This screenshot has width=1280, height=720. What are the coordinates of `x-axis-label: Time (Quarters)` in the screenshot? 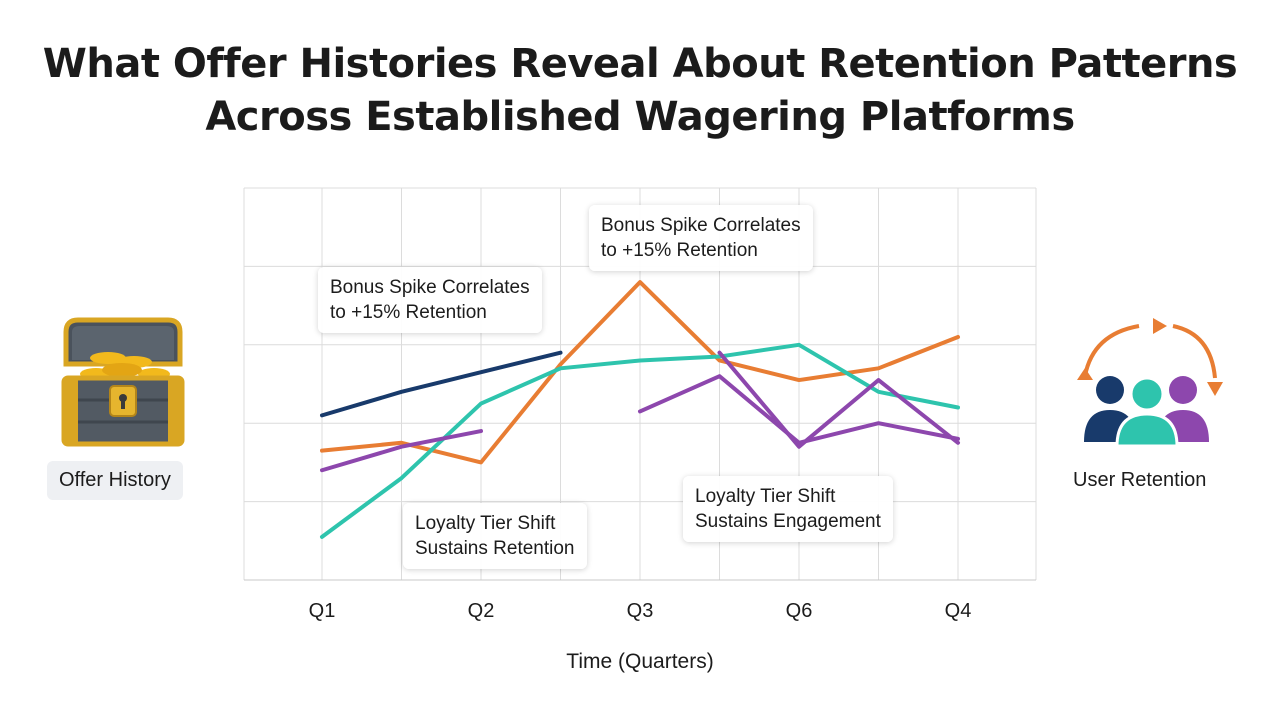 It's located at (639, 661).